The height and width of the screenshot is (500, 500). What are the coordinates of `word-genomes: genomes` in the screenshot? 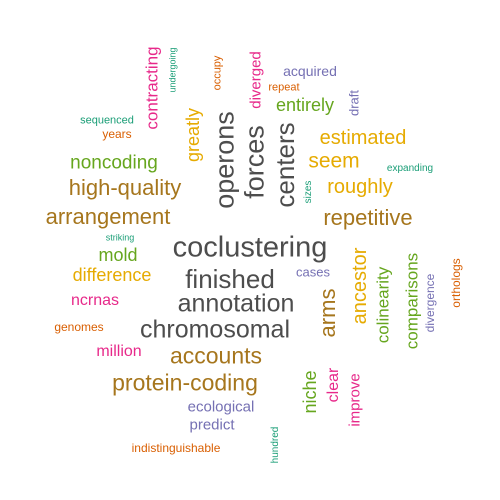 It's located at (79, 327).